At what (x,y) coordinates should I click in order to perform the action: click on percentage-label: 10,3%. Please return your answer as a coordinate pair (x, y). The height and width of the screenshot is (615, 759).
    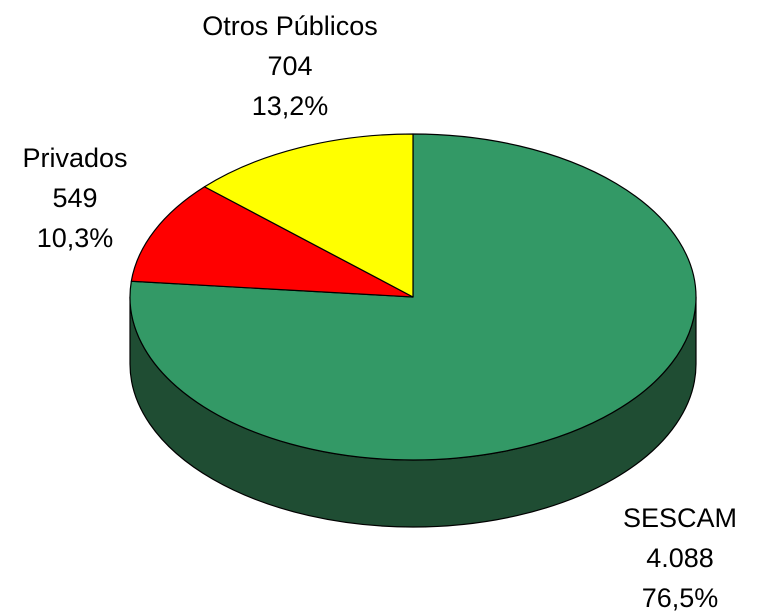
    Looking at the image, I should click on (75, 238).